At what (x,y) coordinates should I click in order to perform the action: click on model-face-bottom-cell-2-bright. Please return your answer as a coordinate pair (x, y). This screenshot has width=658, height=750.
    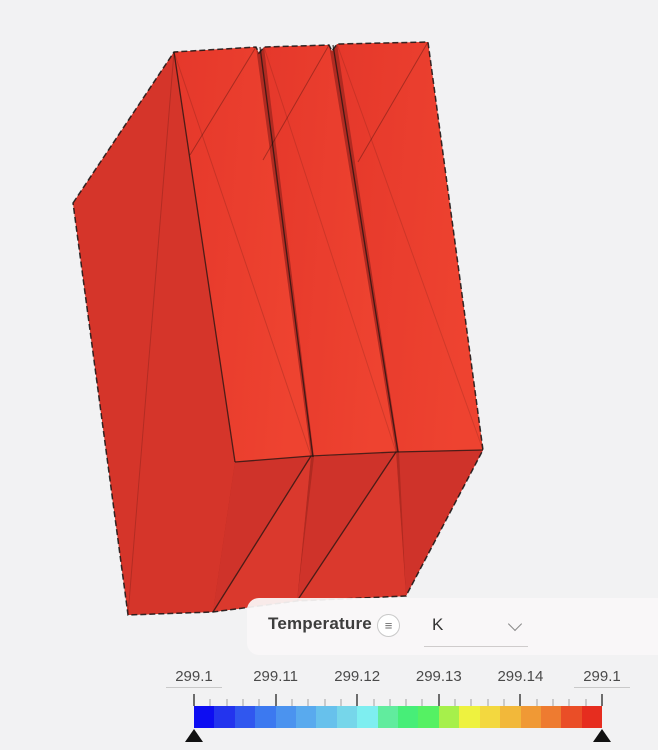
    Looking at the image, I should click on (351, 526).